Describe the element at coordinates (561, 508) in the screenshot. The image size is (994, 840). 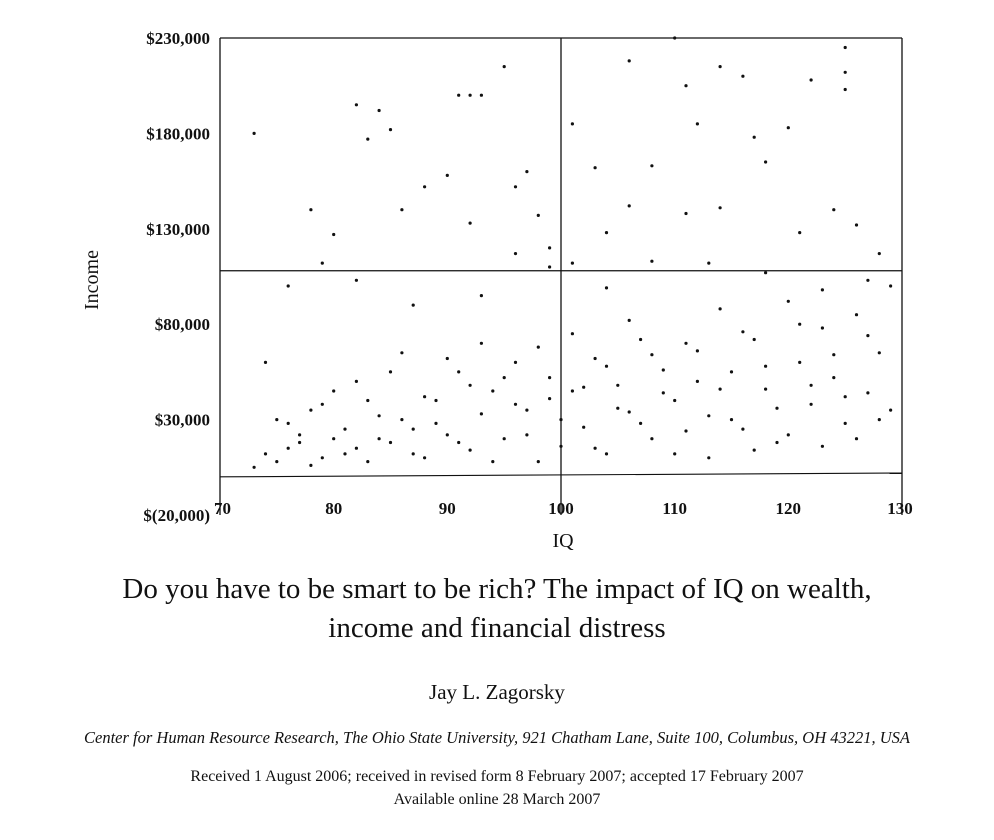
I see `x-tick-label: 100` at that location.